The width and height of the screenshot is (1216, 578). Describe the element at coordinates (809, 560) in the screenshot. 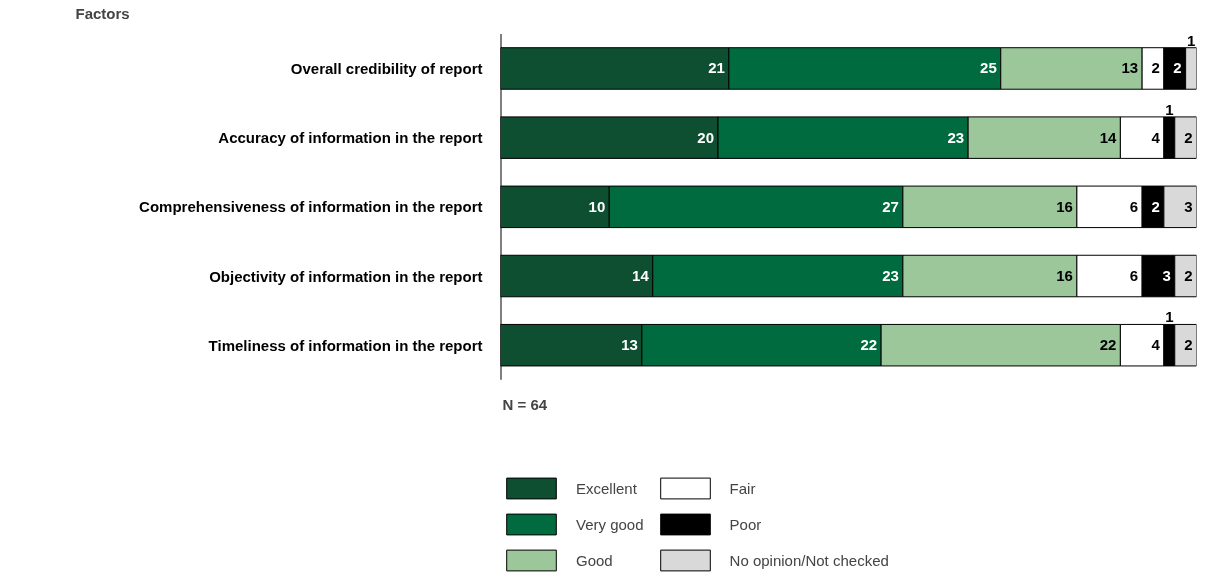

I see `legend-label: No opinion/Not checked` at that location.